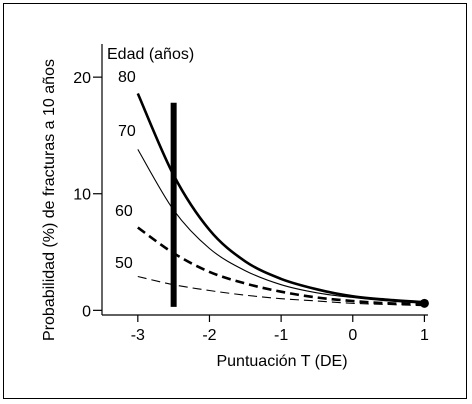 Image resolution: width=472 pixels, height=404 pixels. What do you see at coordinates (281, 335) in the screenshot?
I see `x-tick-label: -1` at bounding box center [281, 335].